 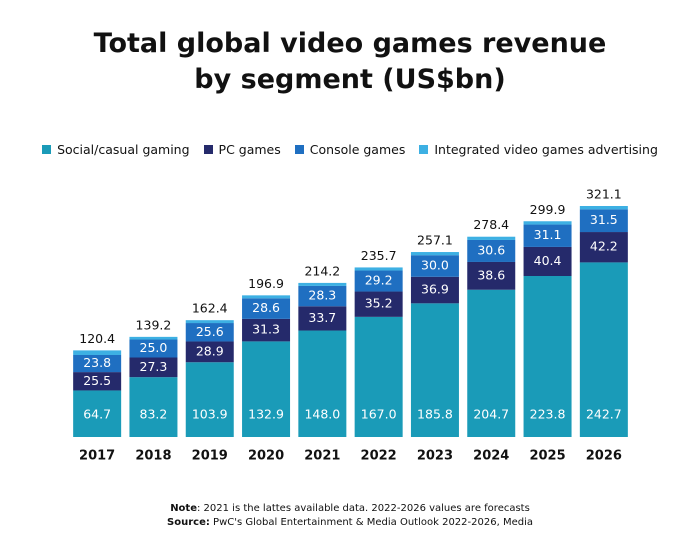 I want to click on value-label: 30.0, so click(x=435, y=264).